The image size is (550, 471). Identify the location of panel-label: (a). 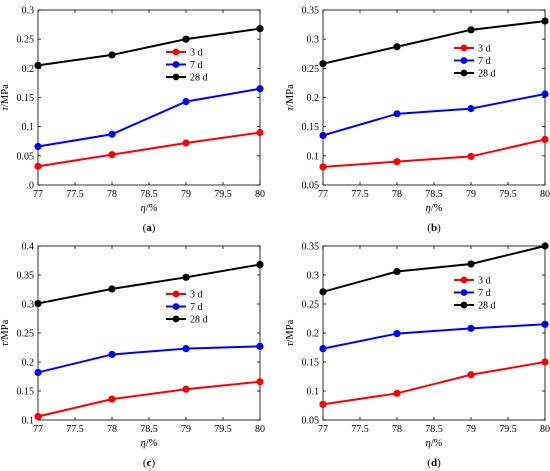
(149, 228).